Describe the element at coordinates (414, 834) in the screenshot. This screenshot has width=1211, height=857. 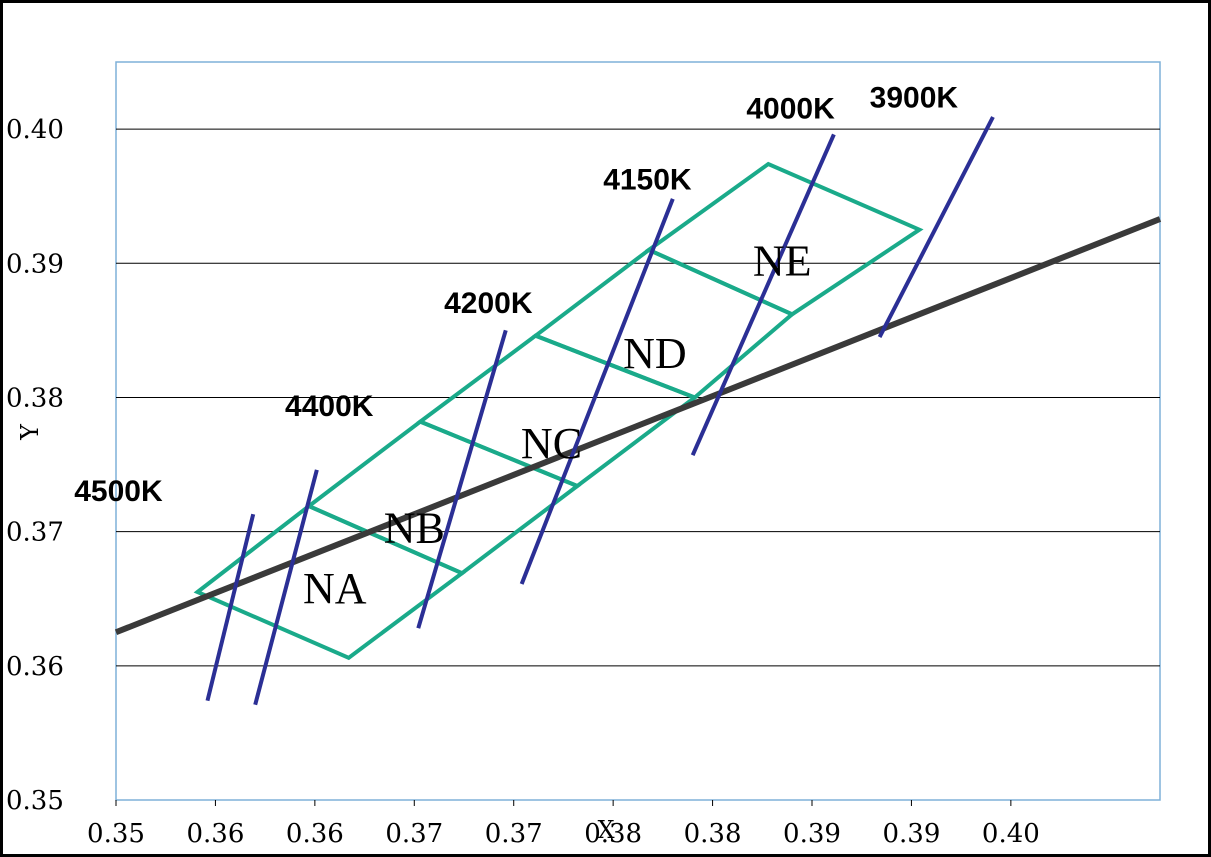
I see `x-tick-label-3: 0.37` at that location.